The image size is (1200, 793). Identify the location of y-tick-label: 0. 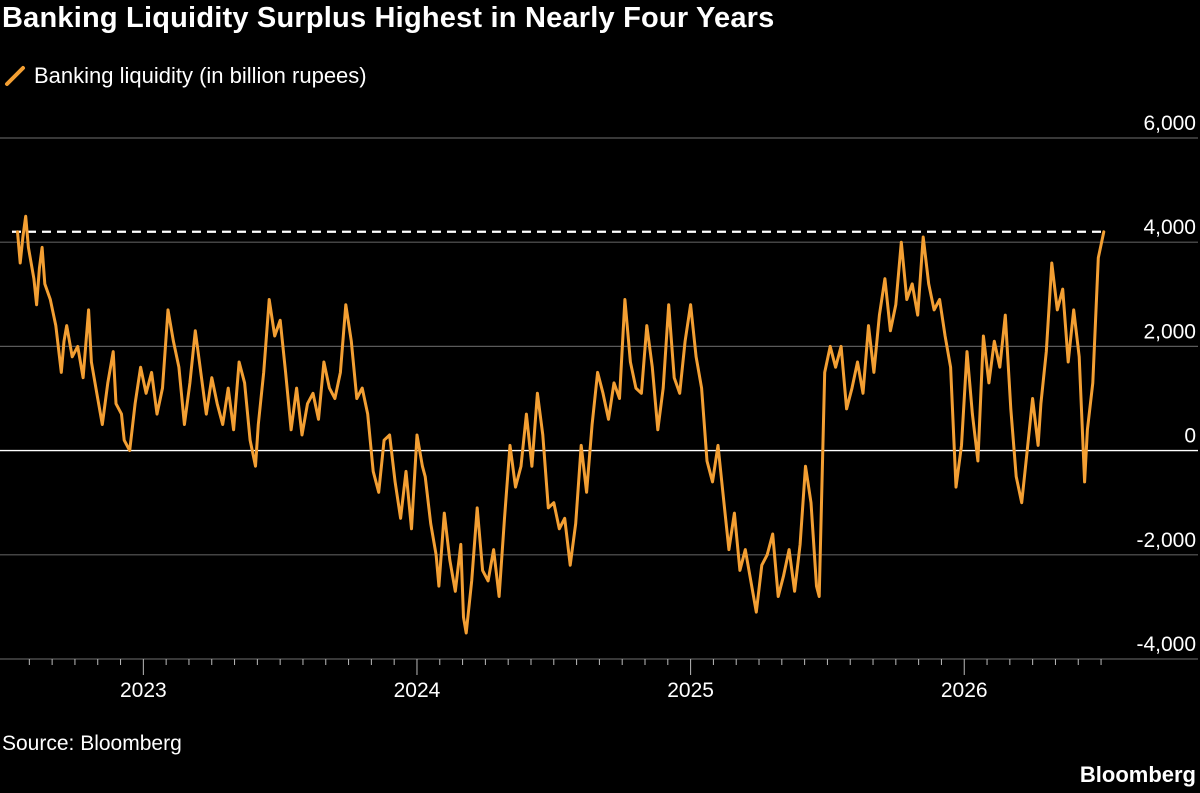
(1190, 436).